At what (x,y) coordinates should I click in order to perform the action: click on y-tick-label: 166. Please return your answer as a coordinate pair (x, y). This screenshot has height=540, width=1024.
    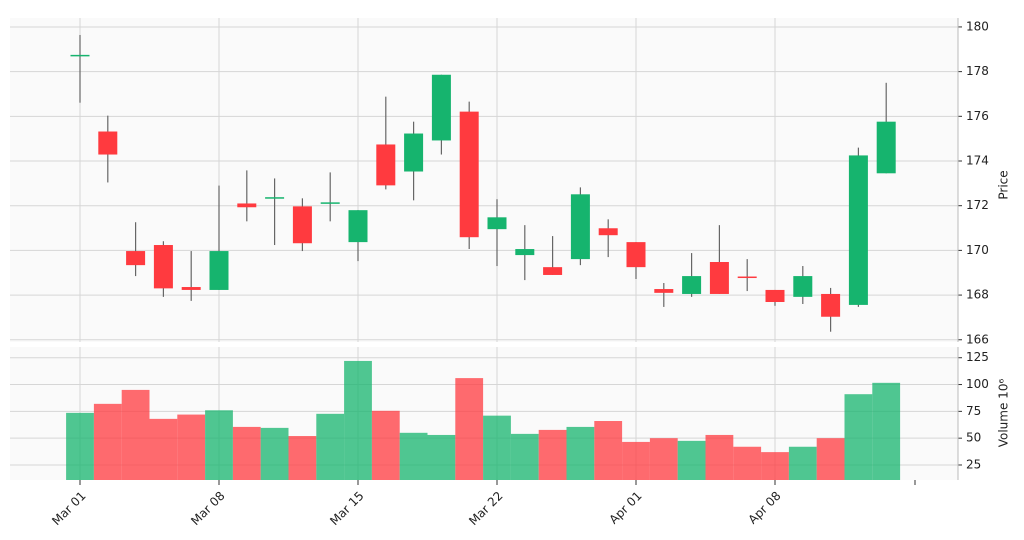
    Looking at the image, I should click on (977, 339).